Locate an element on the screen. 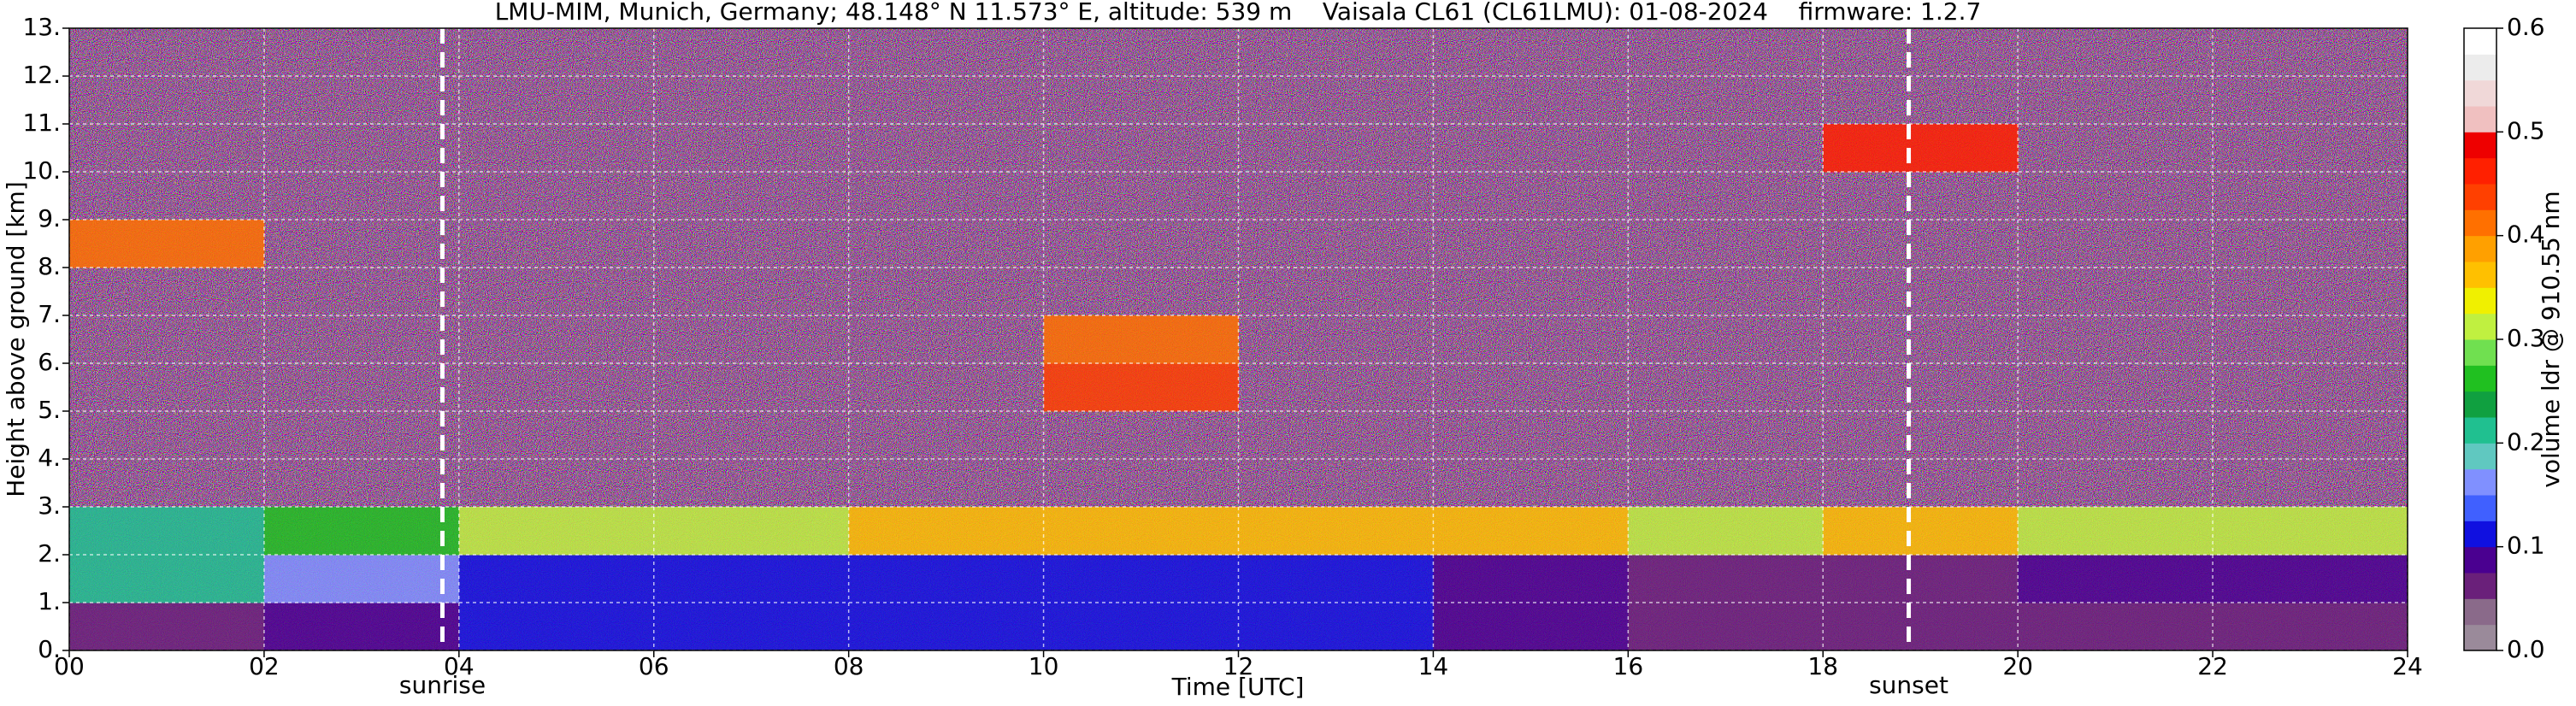 The image size is (2576, 706). y-tick-label: 9. is located at coordinates (49, 218).